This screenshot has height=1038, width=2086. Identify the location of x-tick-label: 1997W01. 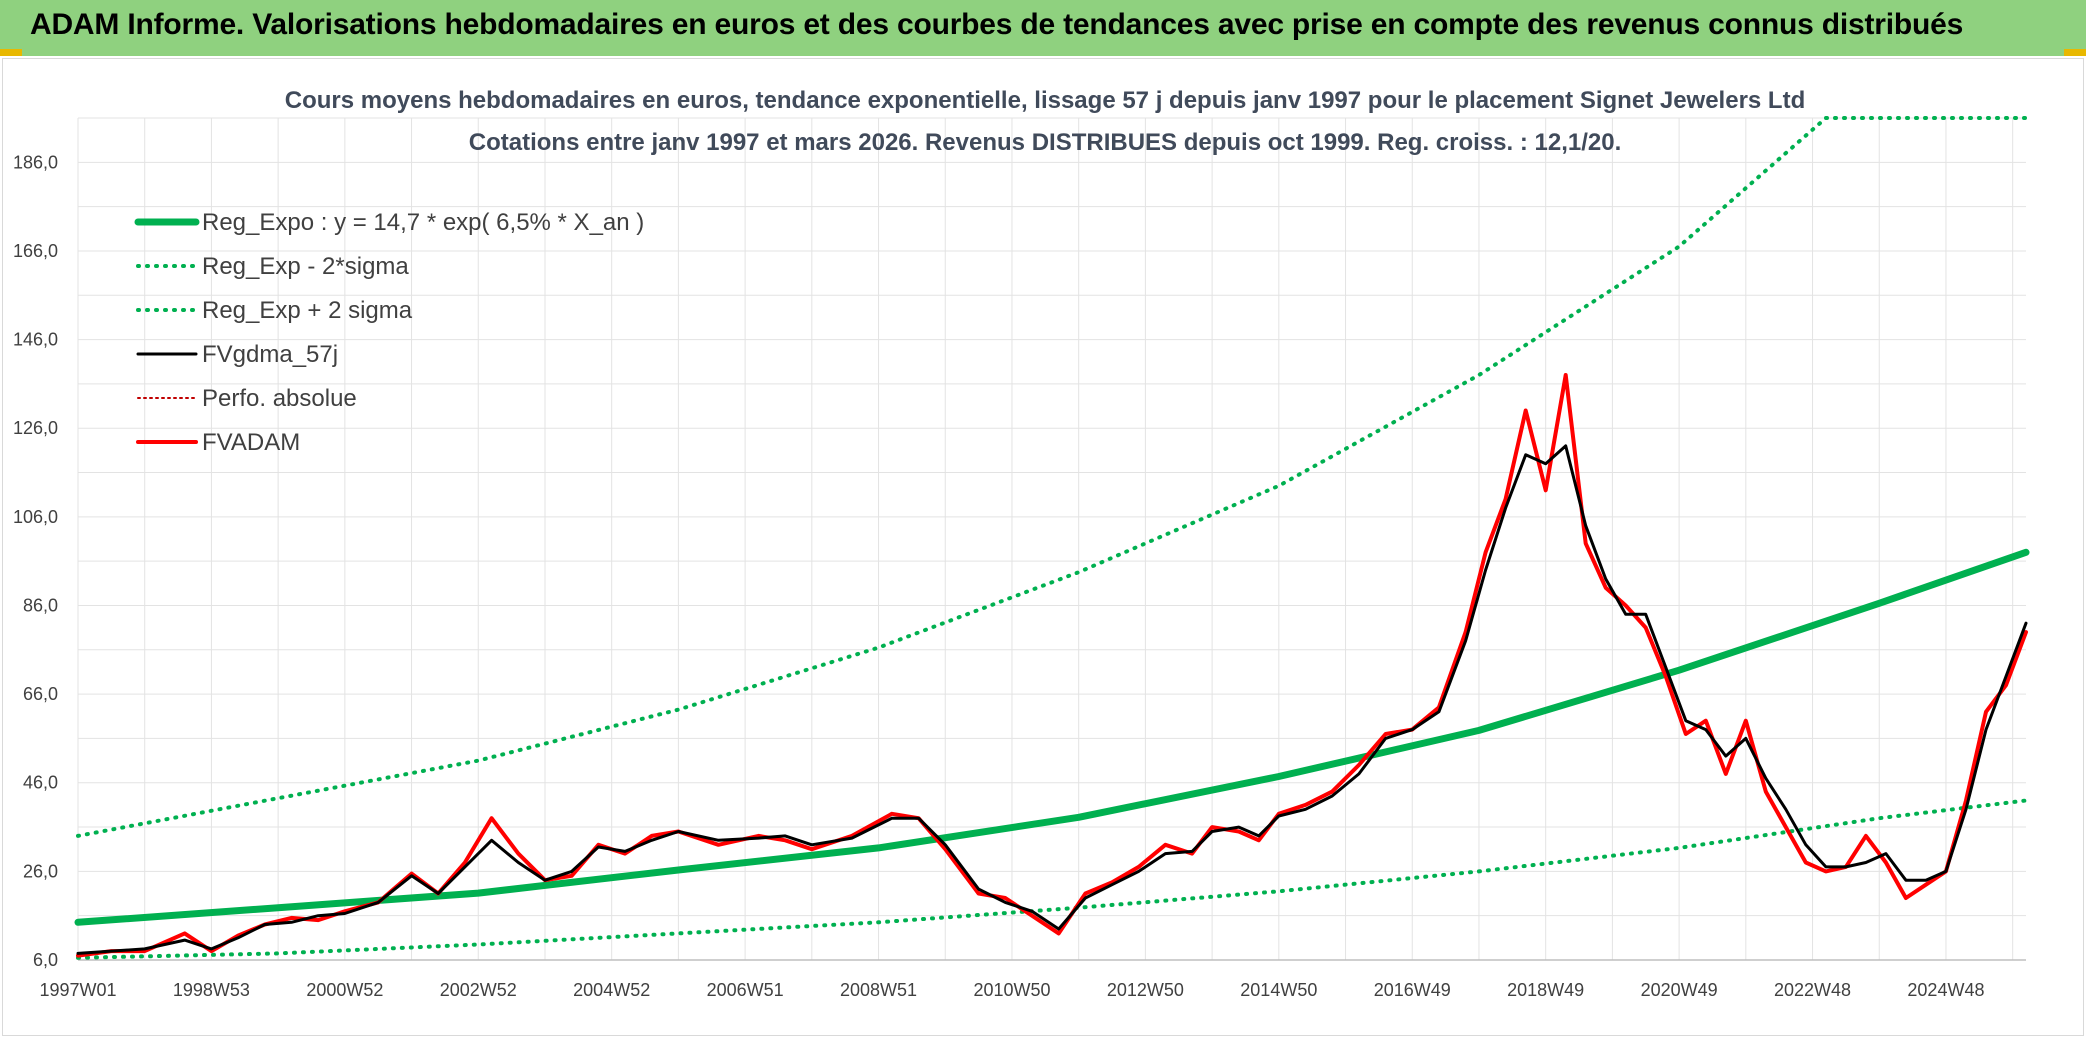
(77, 990).